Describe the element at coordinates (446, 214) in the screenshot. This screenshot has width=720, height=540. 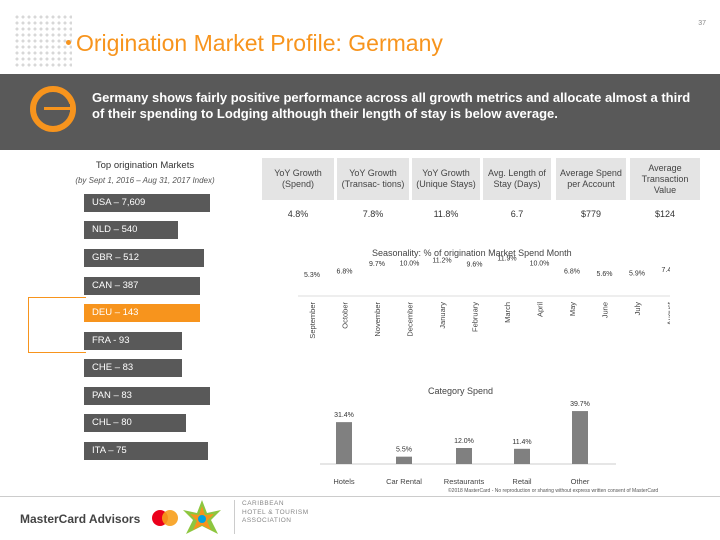
I see `kpi-value-stays-growth: 11.8%` at that location.